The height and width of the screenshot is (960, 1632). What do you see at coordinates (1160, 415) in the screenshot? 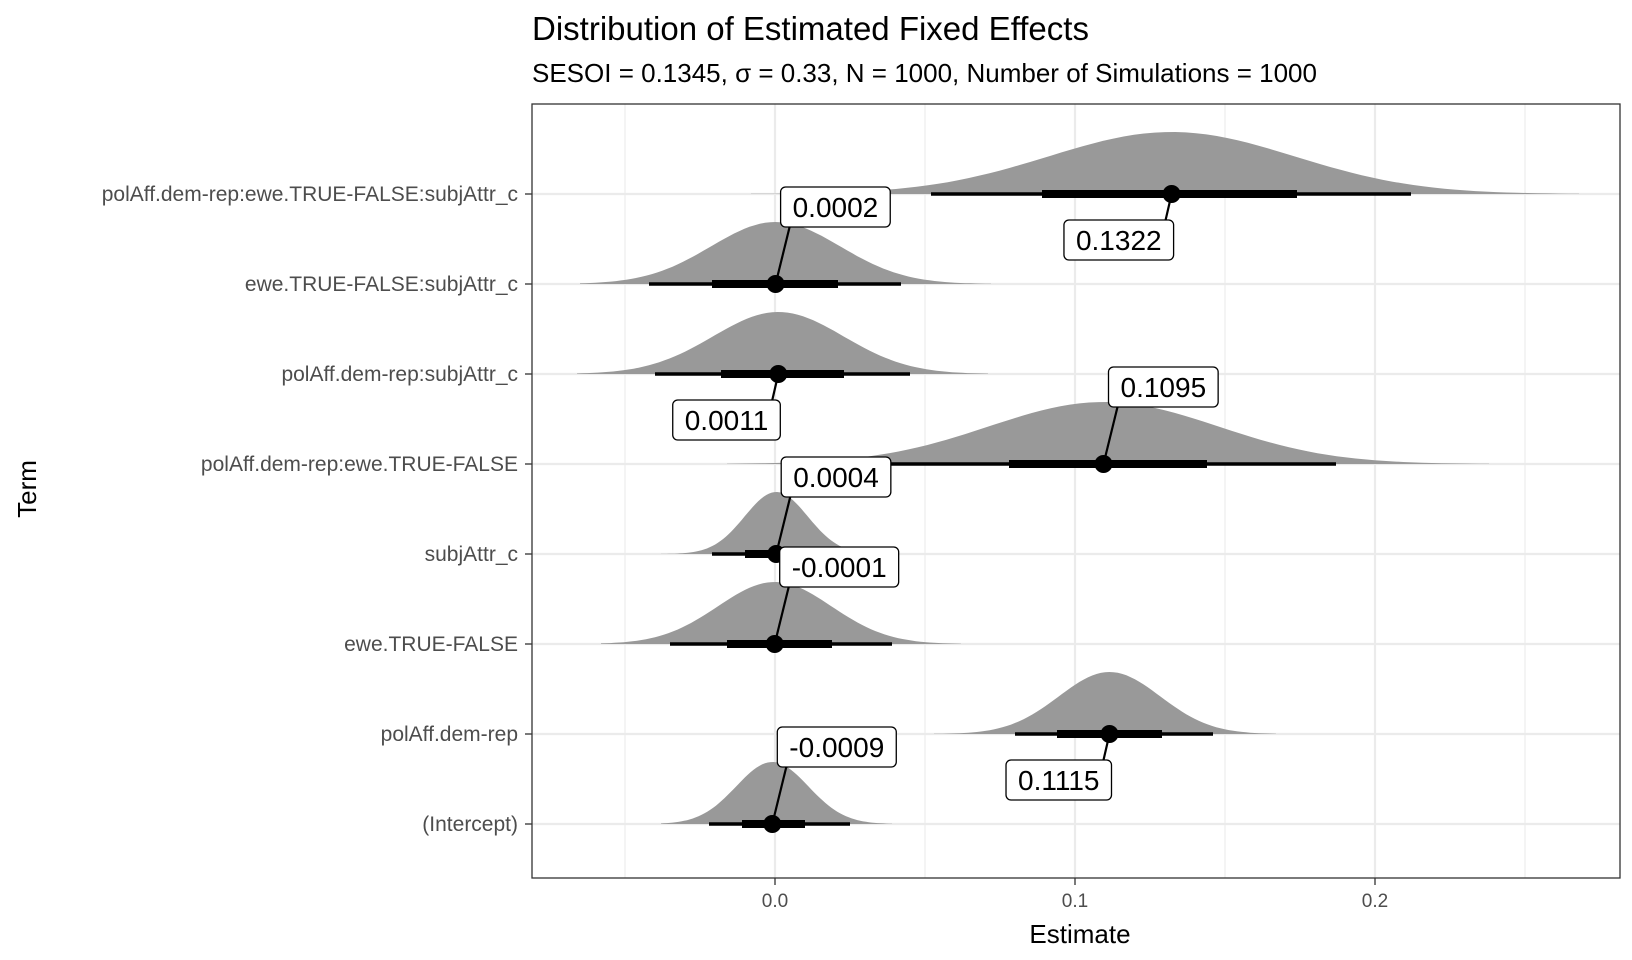
I see `point-label: 0.1095` at bounding box center [1160, 415].